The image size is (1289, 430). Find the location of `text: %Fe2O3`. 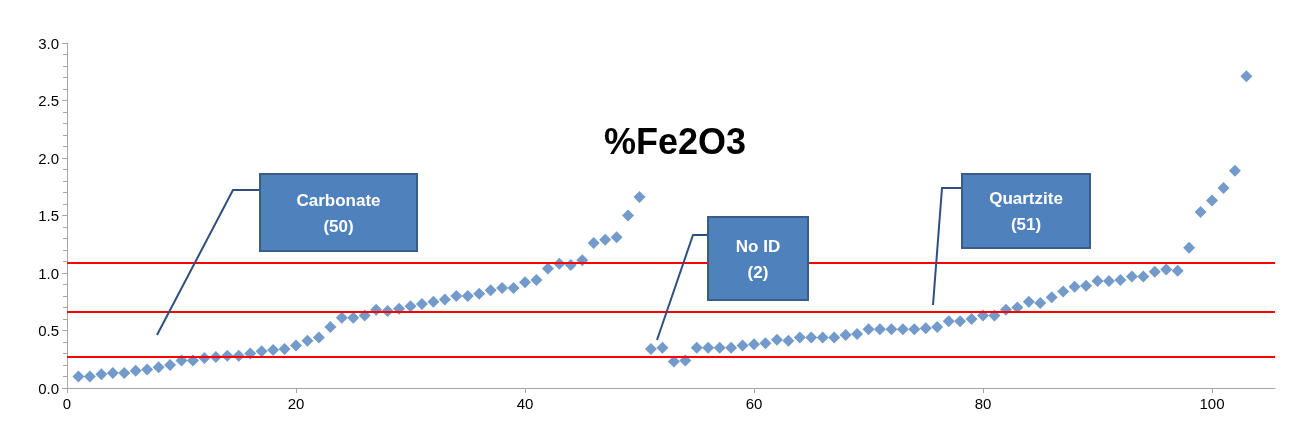

text: %Fe2O3 is located at coordinates (675, 141).